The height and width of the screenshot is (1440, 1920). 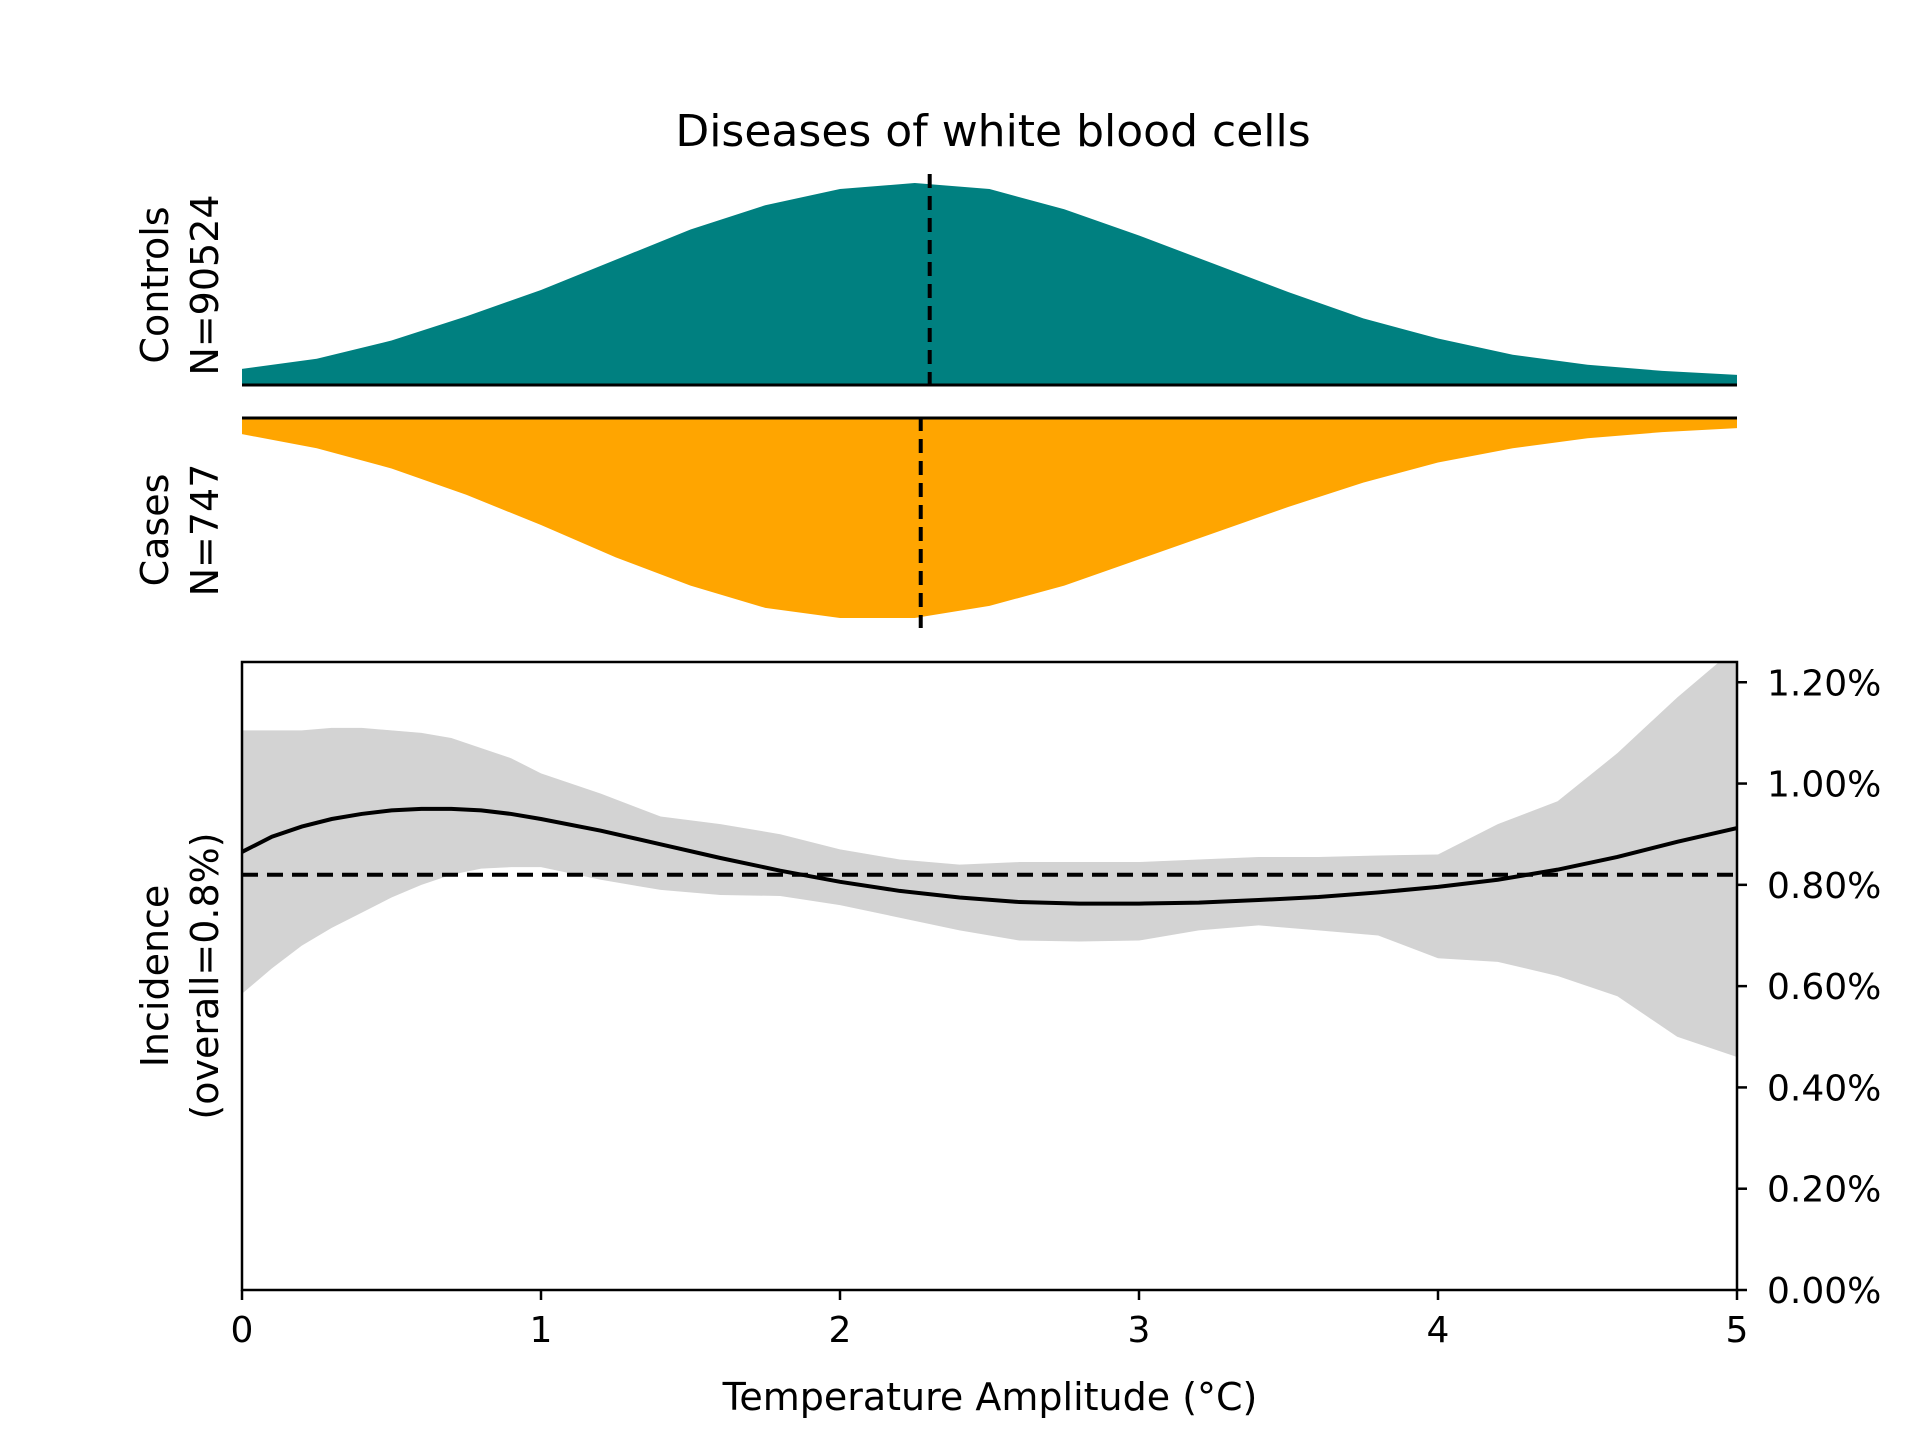 I want to click on controls-density-panel: Controls N=90524, so click(x=935, y=280).